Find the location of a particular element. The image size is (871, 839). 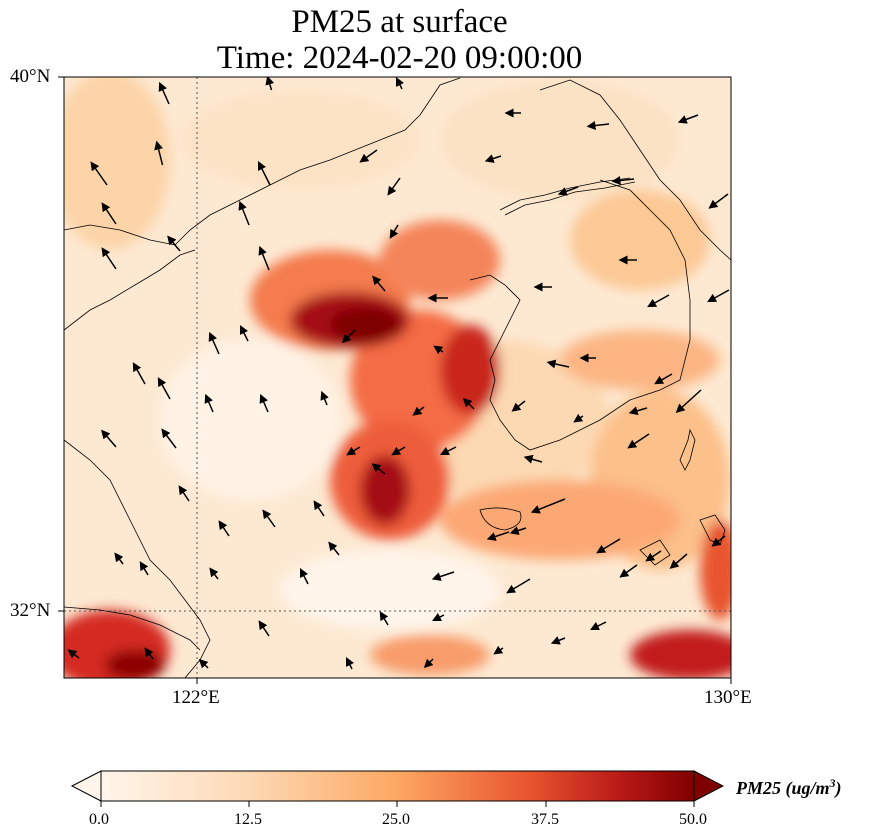

colorbar-label: PM25 (ug/m3) is located at coordinates (789, 787).